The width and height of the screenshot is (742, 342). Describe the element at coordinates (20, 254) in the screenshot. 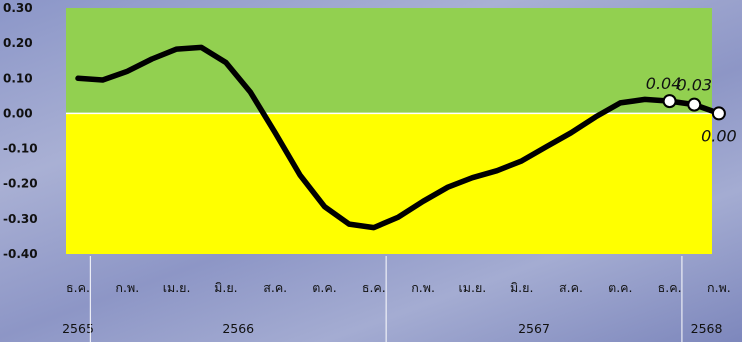

I see `y-tick-label: -0.40` at that location.